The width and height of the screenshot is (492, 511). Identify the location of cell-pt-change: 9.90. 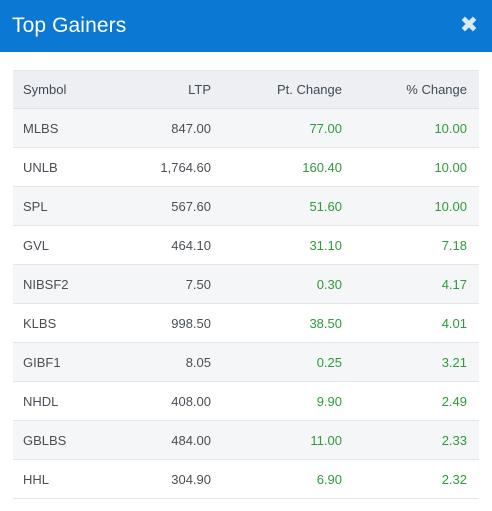
(277, 401).